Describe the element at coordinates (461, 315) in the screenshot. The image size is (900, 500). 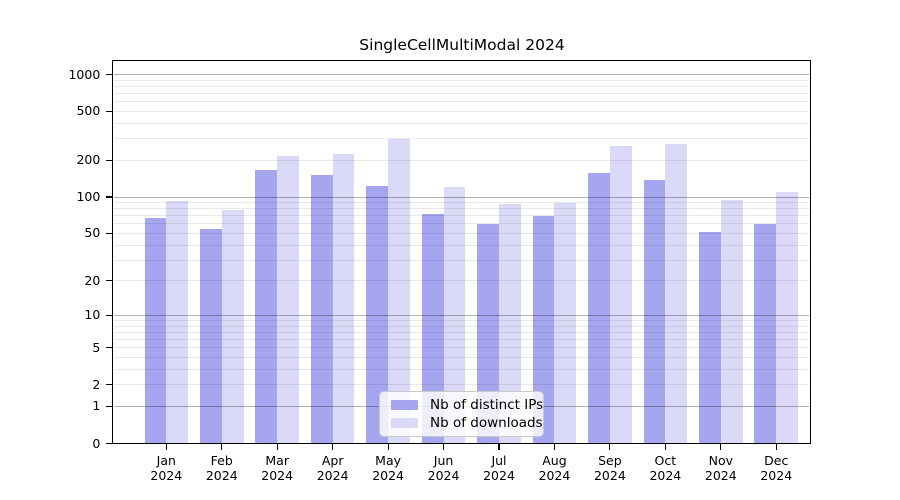
I see `gridline-major` at that location.